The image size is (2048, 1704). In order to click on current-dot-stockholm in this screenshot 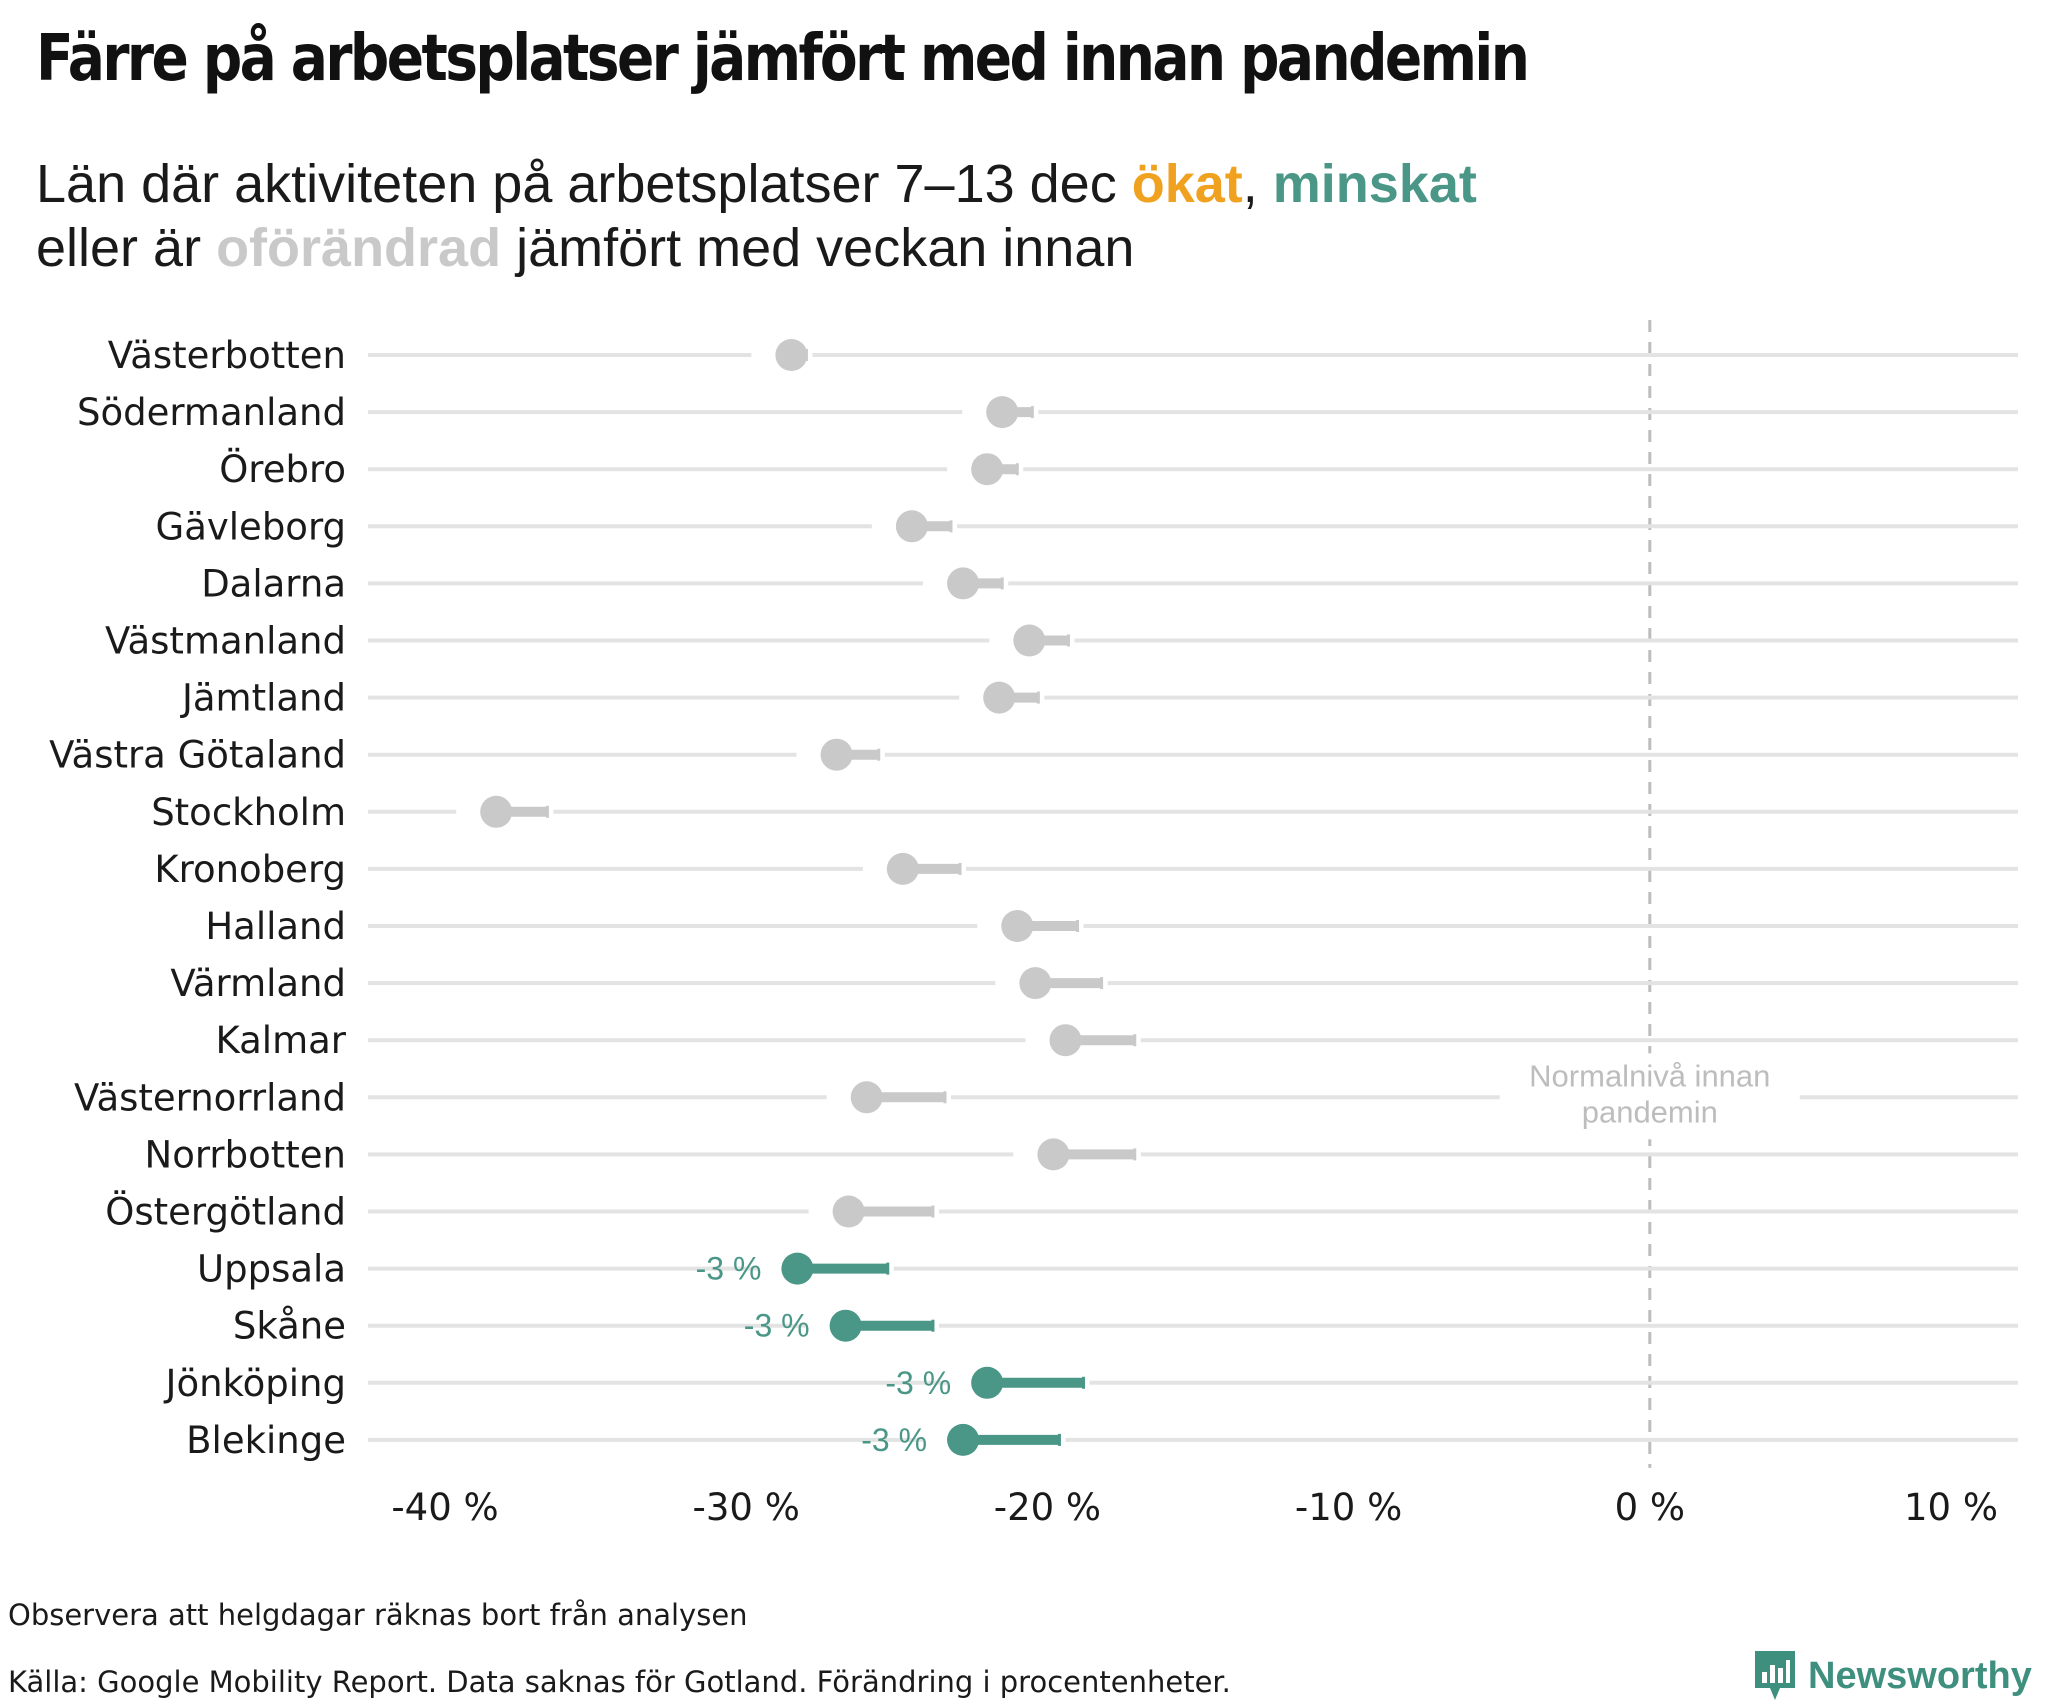, I will do `click(496, 811)`.